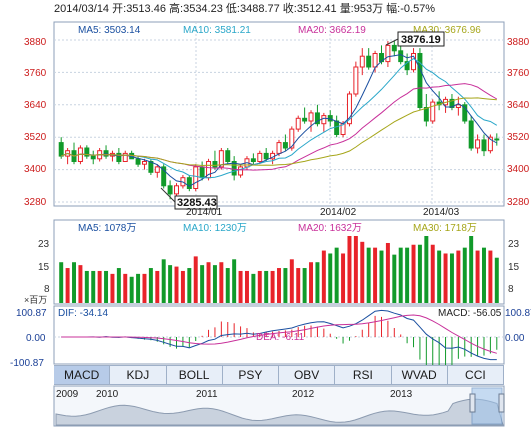 The image size is (531, 429). Describe the element at coordinates (107, 394) in the screenshot. I see `year-label-2010: 2010` at that location.